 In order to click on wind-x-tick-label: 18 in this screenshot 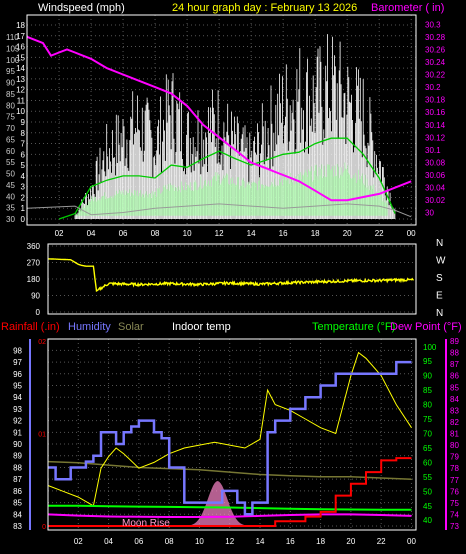, I will do `click(315, 233)`.